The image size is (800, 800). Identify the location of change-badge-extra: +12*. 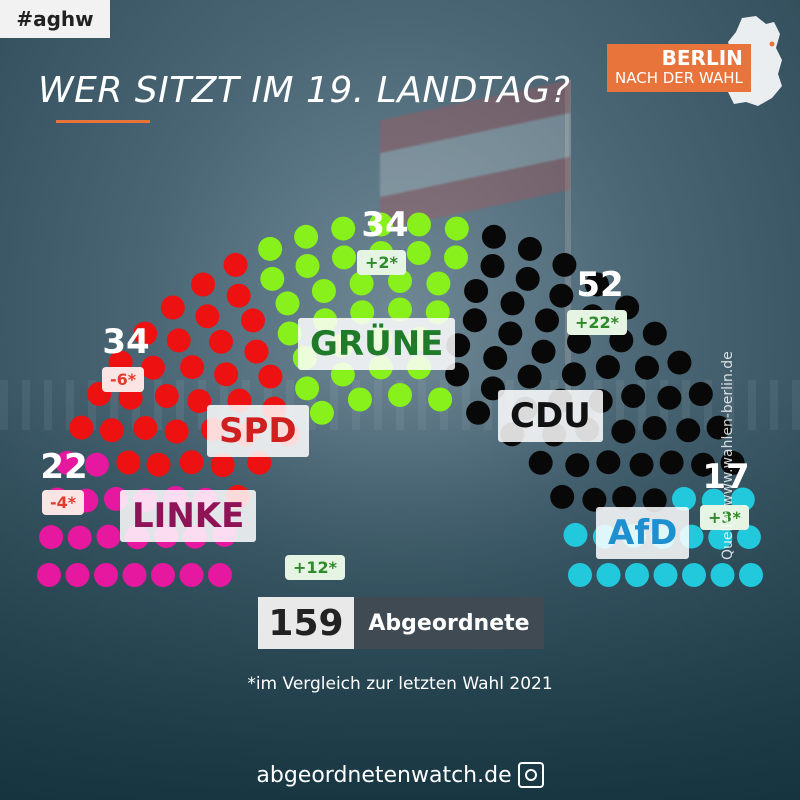
(315, 567).